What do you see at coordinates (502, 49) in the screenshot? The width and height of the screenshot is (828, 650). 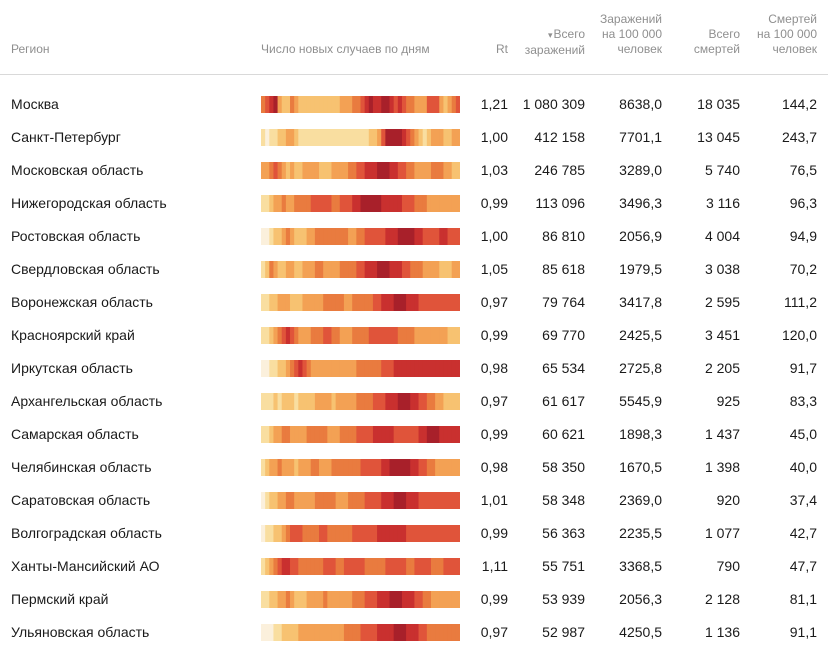 I see `column-header-rt: Rt` at bounding box center [502, 49].